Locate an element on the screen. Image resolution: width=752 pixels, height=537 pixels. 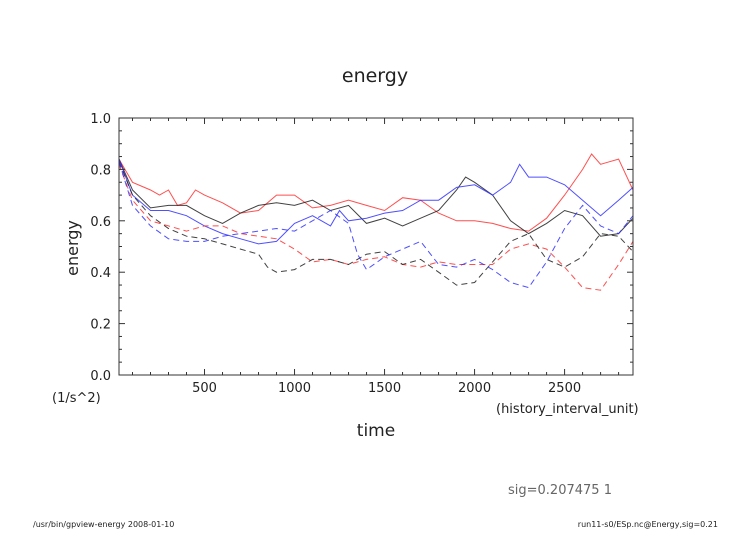
x-axis-units: (history_interval_unit) is located at coordinates (567, 409).